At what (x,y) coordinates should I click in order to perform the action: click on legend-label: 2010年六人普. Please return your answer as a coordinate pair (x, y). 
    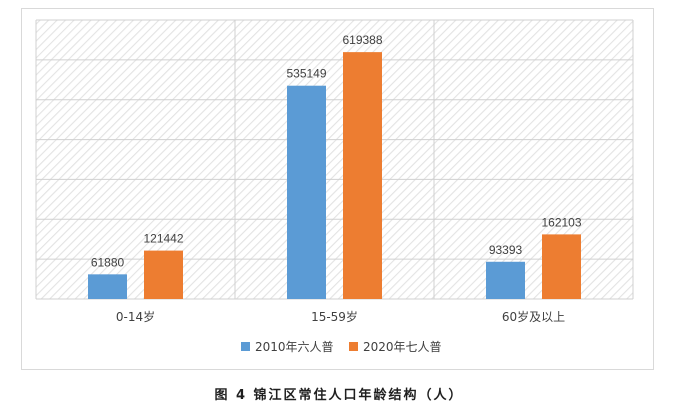
    Looking at the image, I should click on (294, 347).